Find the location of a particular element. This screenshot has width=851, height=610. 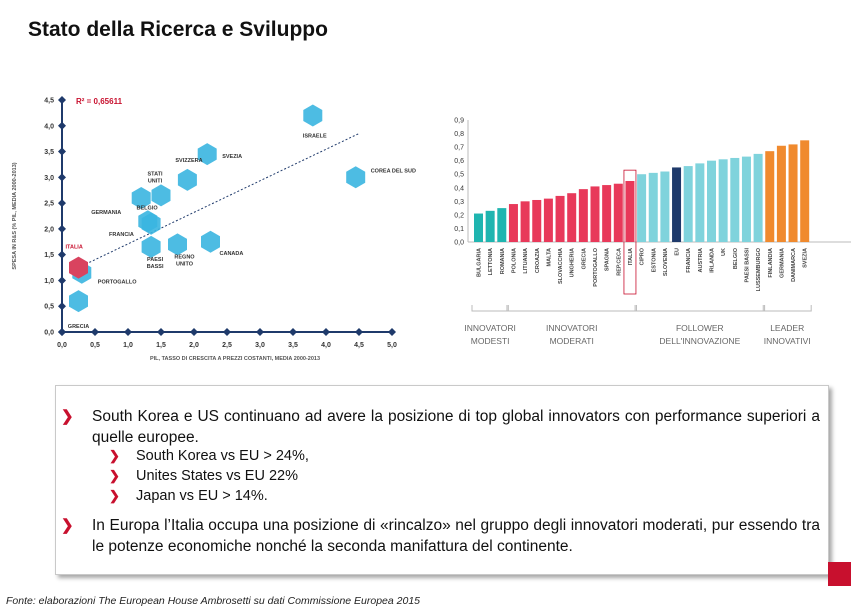

y-tick-label: 0,2 is located at coordinates (459, 215).